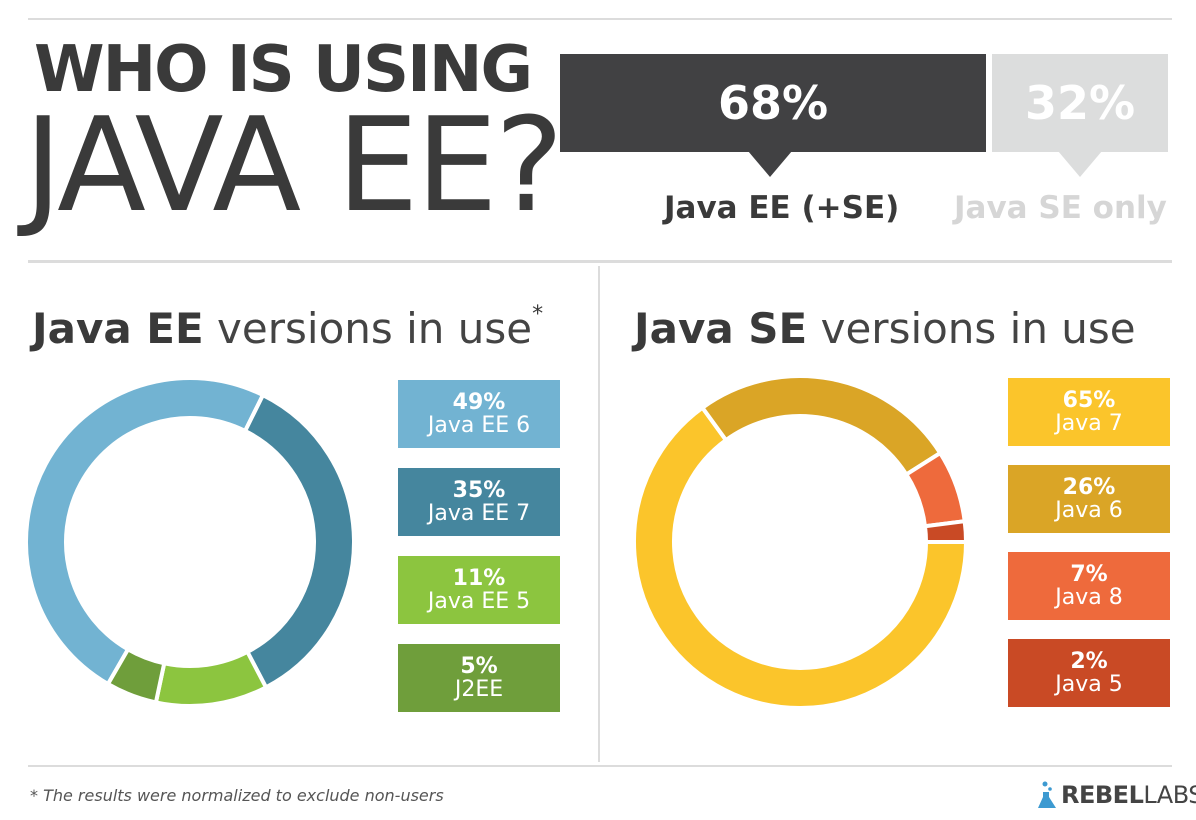 The width and height of the screenshot is (1196, 820). What do you see at coordinates (1089, 400) in the screenshot?
I see `java-se-legend-pct: 65%` at bounding box center [1089, 400].